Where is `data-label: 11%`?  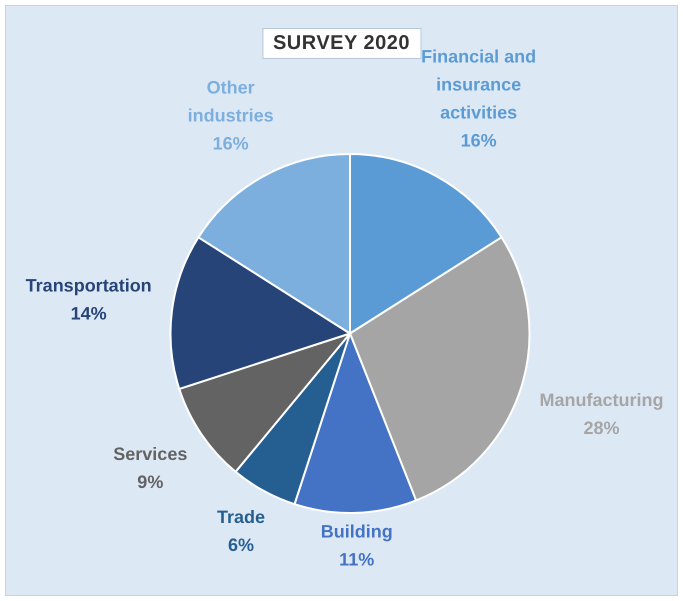 data-label: 11% is located at coordinates (356, 559).